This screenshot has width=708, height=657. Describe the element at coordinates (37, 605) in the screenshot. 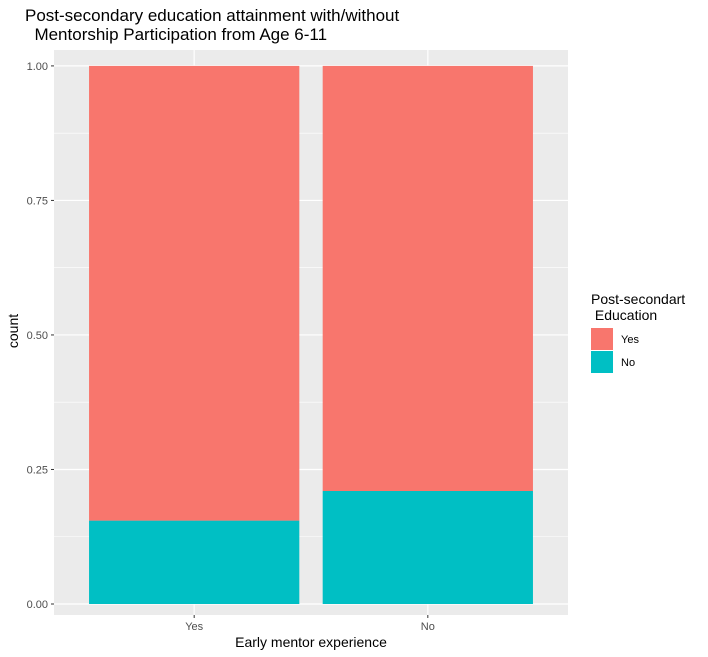

I see `y-tick-label: 0.00` at that location.